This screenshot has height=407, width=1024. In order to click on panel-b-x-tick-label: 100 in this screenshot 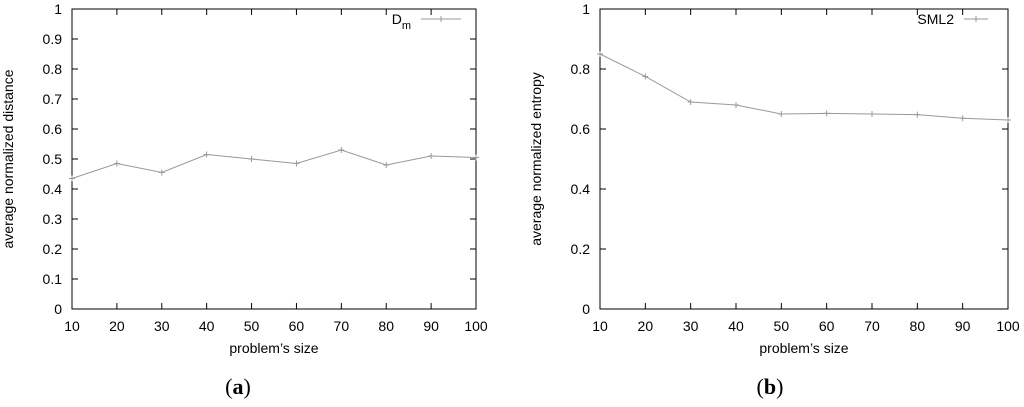, I will do `click(1008, 326)`.